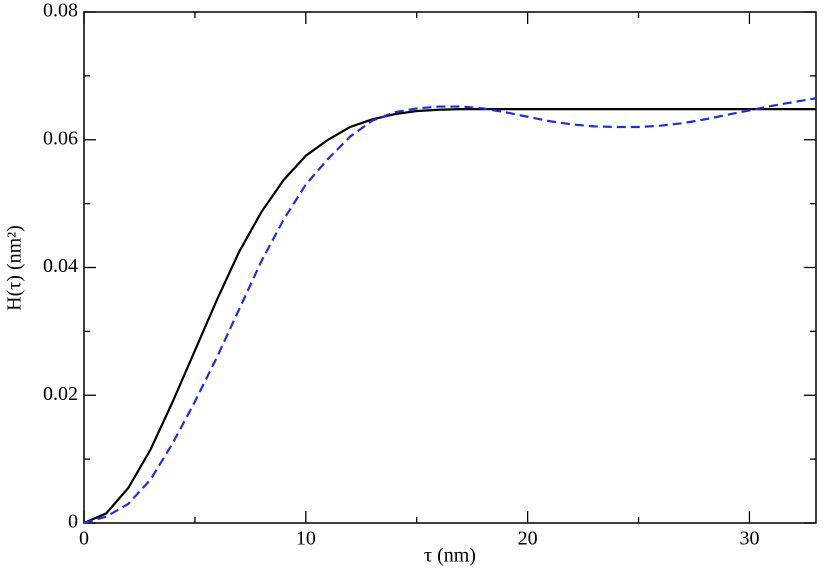  What do you see at coordinates (73, 522) in the screenshot?
I see `y-tick-label: 0` at bounding box center [73, 522].